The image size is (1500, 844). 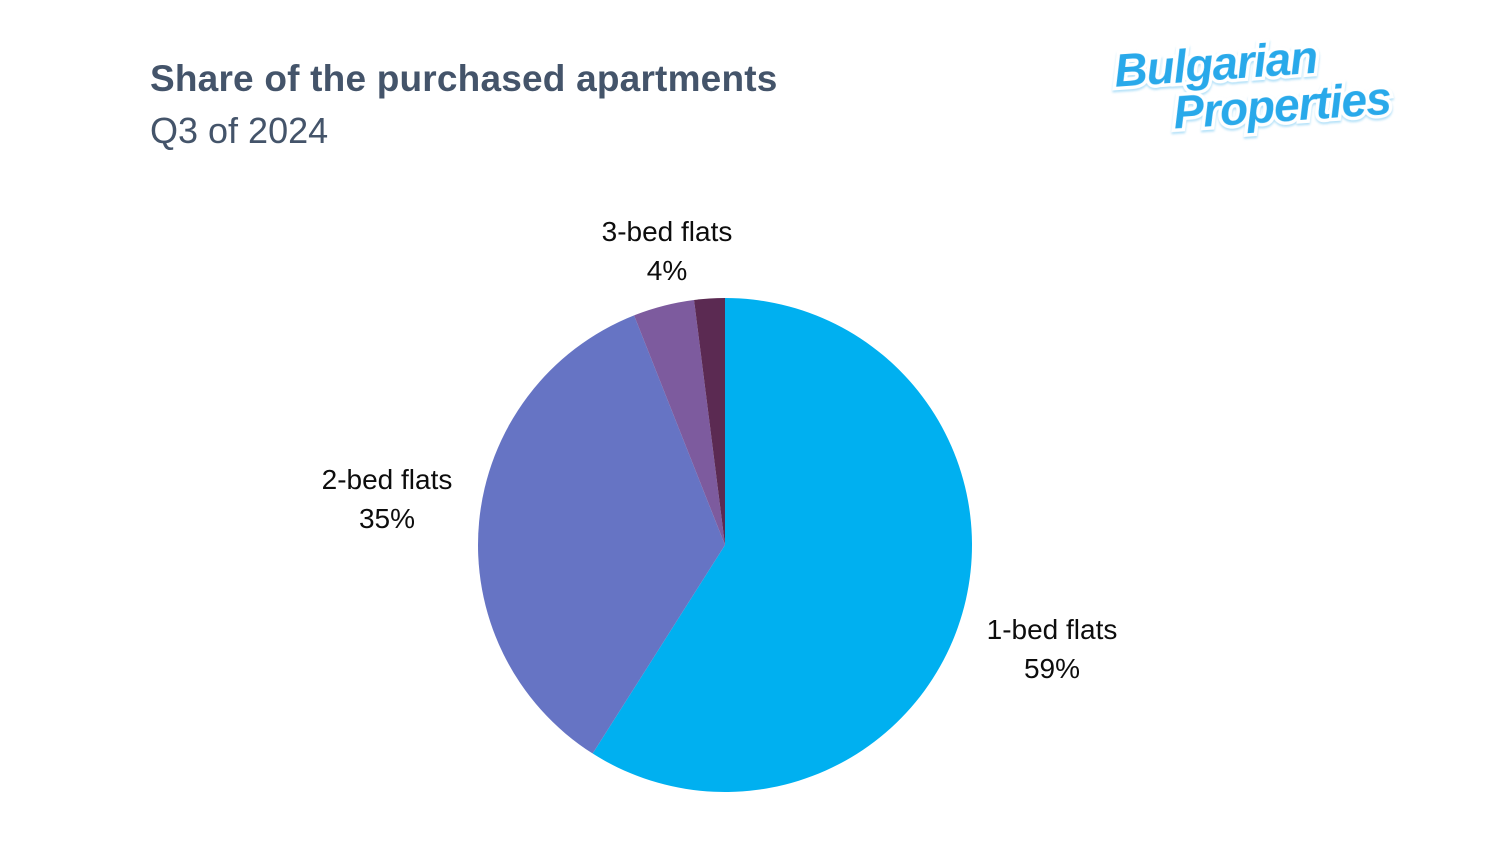 What do you see at coordinates (1052, 629) in the screenshot?
I see `label-1-bed-flats-text: 1-bed flats` at bounding box center [1052, 629].